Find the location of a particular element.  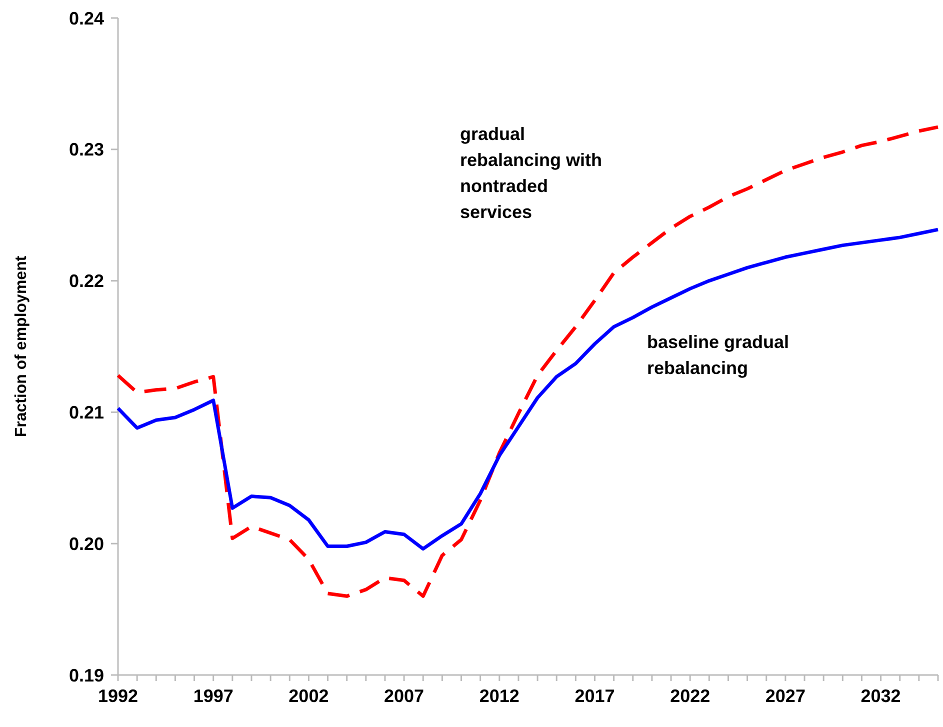

x-tick-label: 2012 is located at coordinates (499, 696).